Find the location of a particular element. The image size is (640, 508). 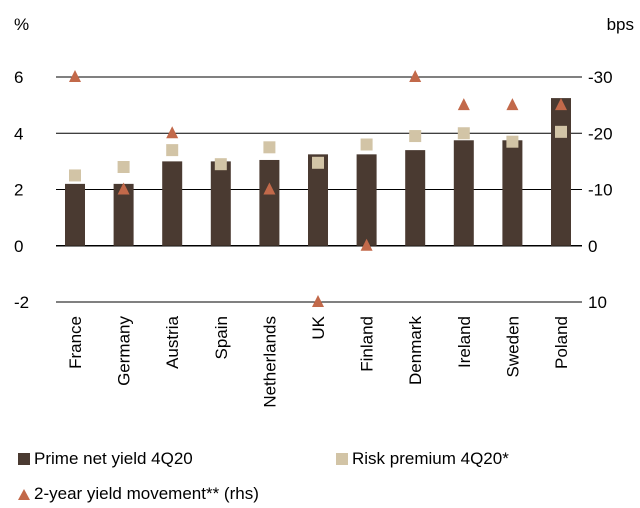

square-swatch-icon is located at coordinates (342, 459).